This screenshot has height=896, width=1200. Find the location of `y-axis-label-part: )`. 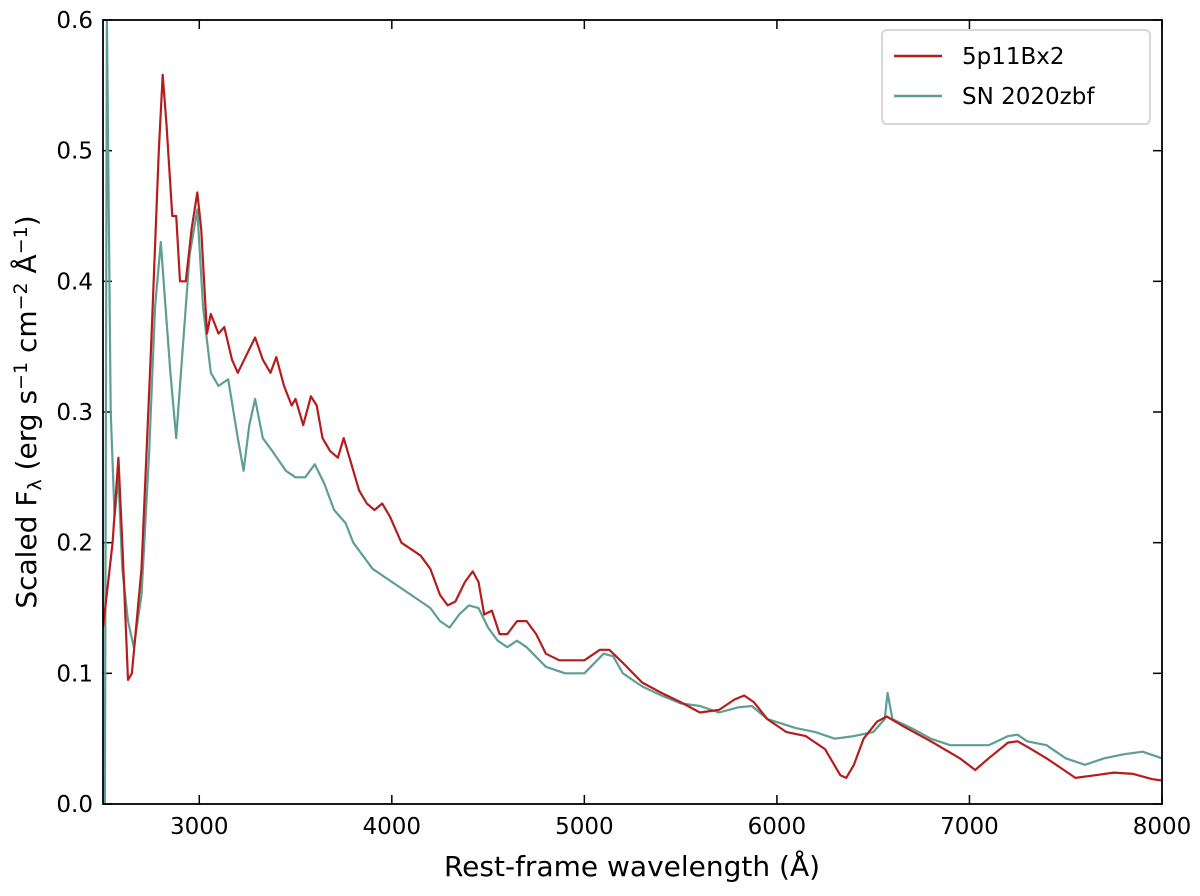

y-axis-label-part: ) is located at coordinates (26, 220).